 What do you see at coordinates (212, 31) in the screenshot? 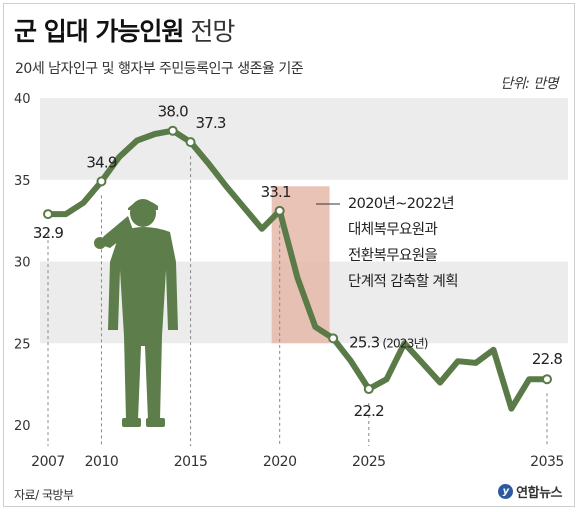
I see `chart-title-suffix: 전망` at bounding box center [212, 31].